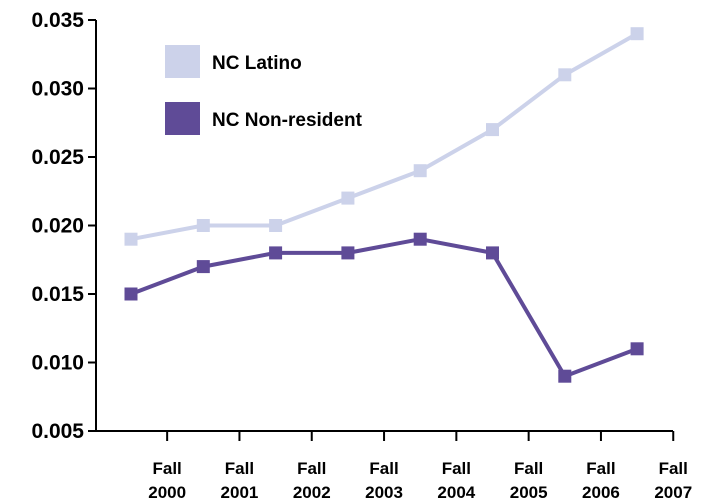 The image size is (711, 504). I want to click on x-tick-label-year: 2007, so click(673, 492).